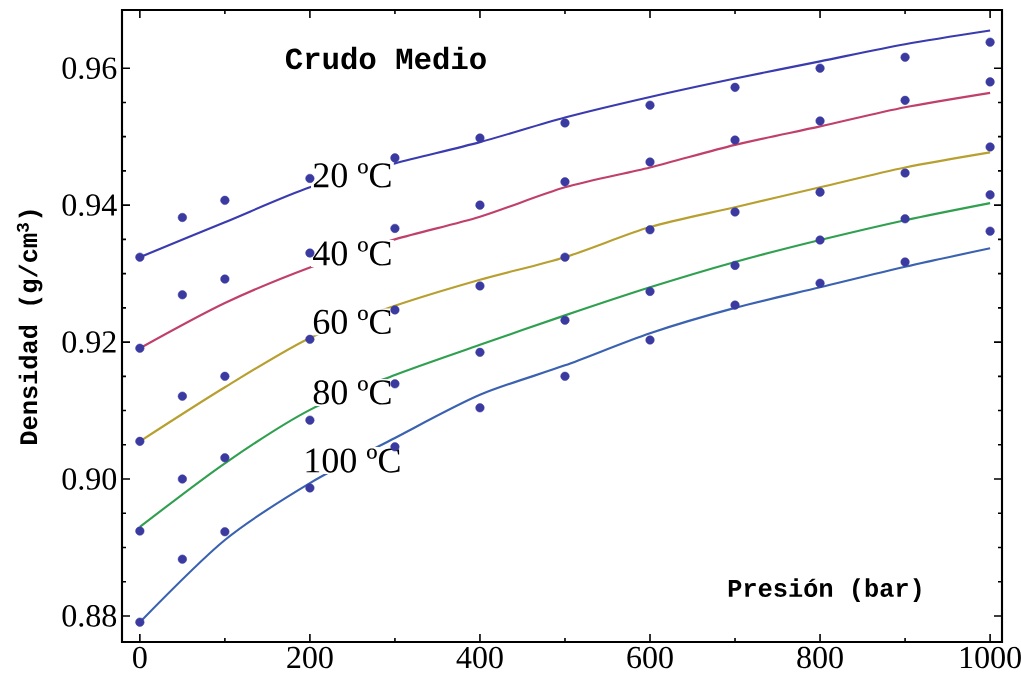  Describe the element at coordinates (352, 175) in the screenshot. I see `series-label: 20 ºC` at that location.